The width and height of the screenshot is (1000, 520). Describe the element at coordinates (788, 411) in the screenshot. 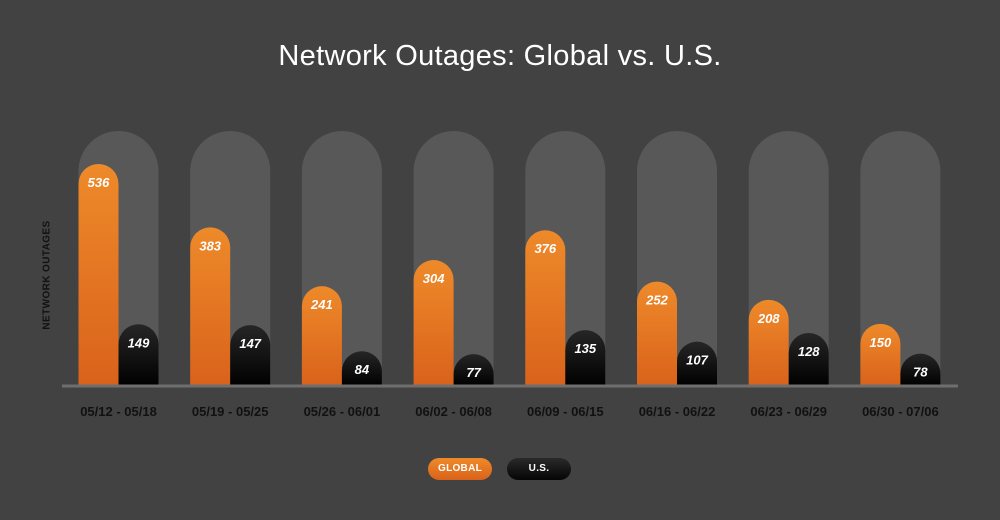

I see `x-tick-label-06-23-06-29: 06/23 - 06/29` at that location.